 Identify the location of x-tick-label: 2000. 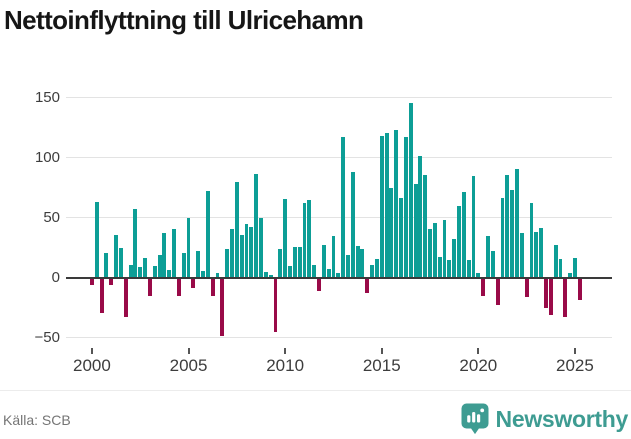
(92, 365).